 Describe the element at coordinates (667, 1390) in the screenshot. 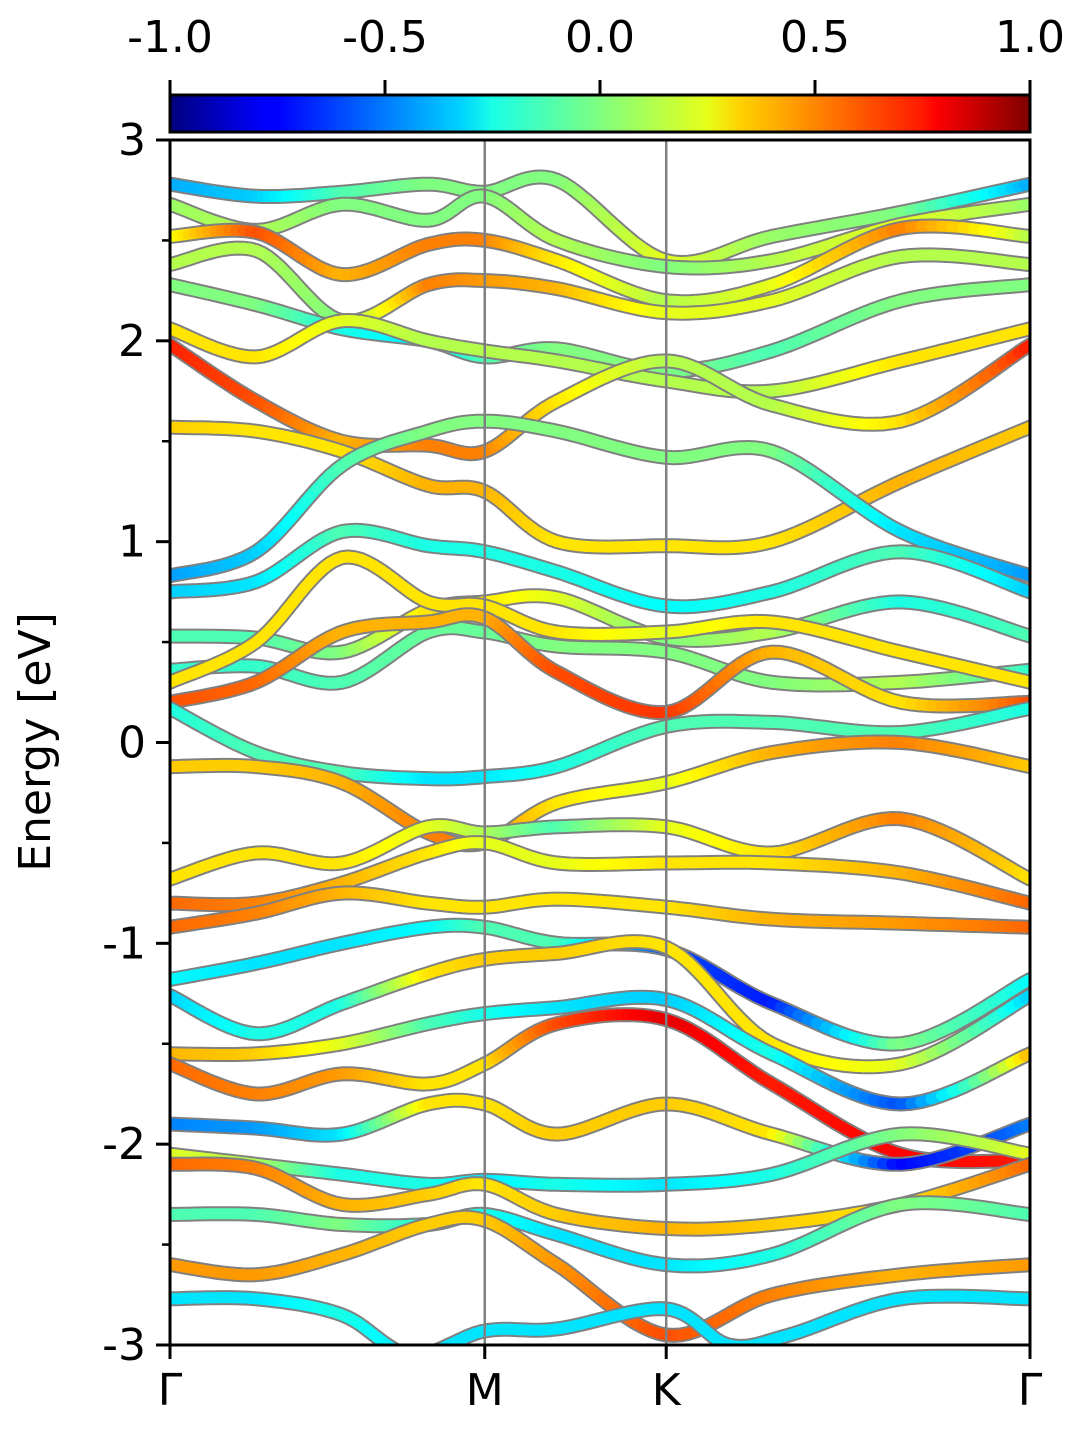

I see `x-tick-label: K` at that location.